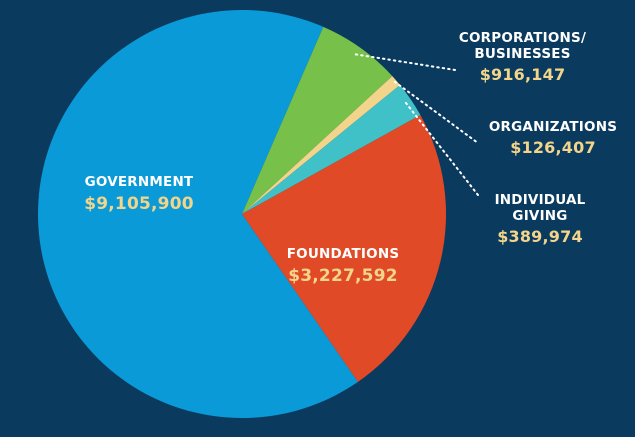 This screenshot has height=437, width=635. Describe the element at coordinates (343, 275) in the screenshot. I see `foundations-amount: $3,227,592` at that location.